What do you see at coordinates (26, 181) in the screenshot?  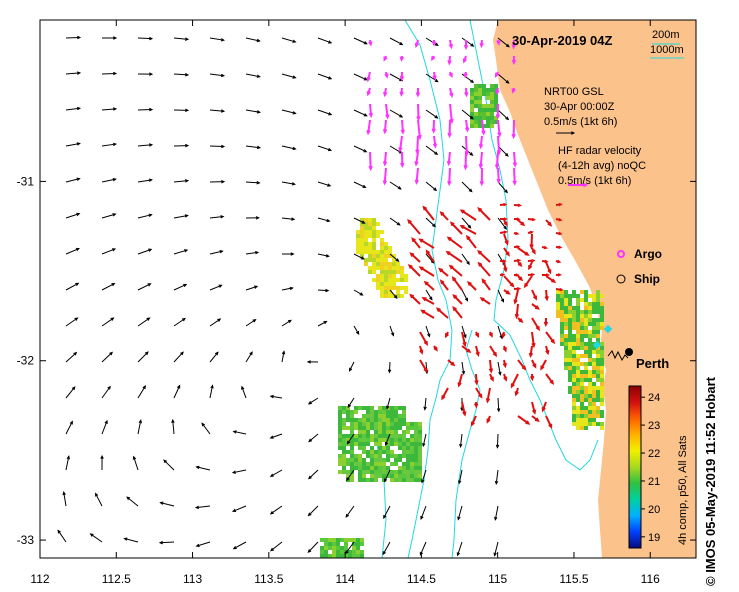 I see `y-tick-label: -31` at bounding box center [26, 181].